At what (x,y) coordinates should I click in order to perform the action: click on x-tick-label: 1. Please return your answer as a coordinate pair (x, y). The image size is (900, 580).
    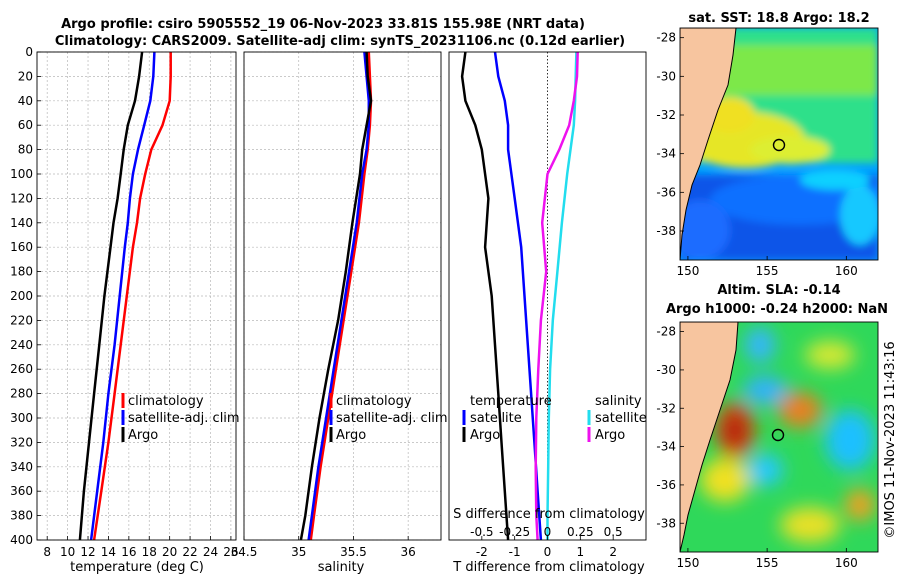
    Looking at the image, I should click on (581, 552).